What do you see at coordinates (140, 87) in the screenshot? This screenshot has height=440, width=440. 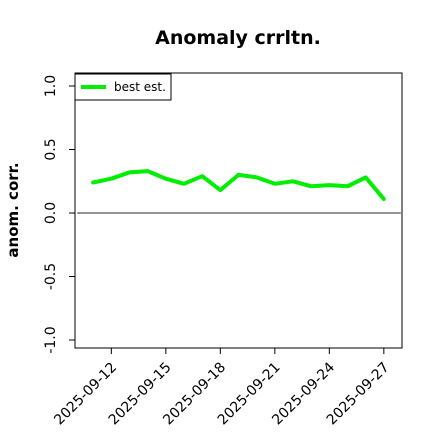 I see `legend-label-best-est: best est.` at bounding box center [140, 87].